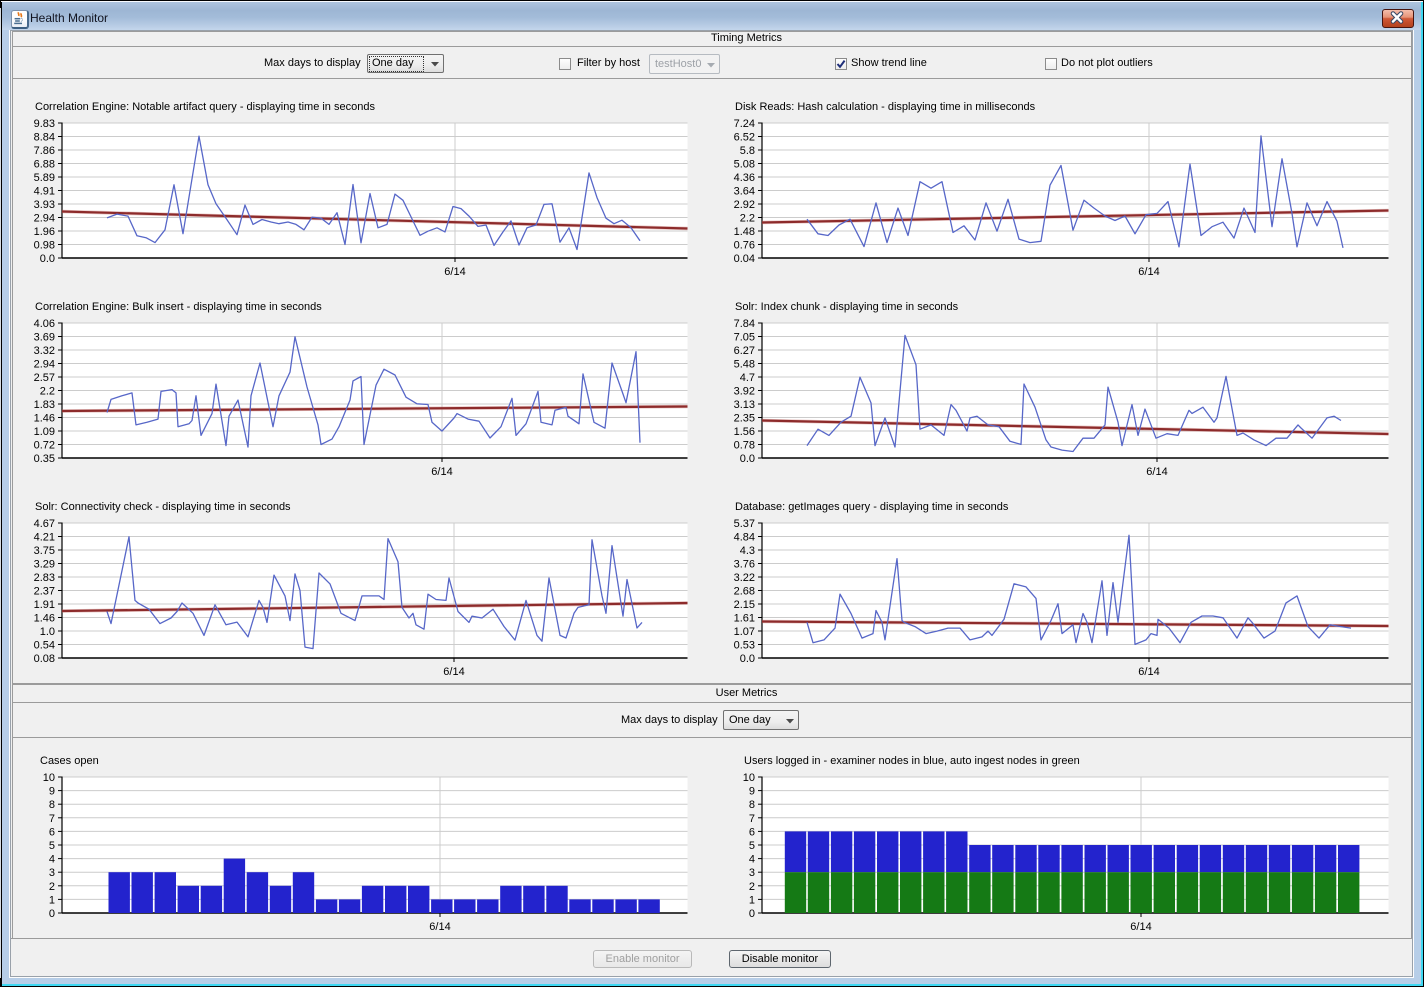  What do you see at coordinates (744, 192) in the screenshot?
I see `svg-text: 3.64` at bounding box center [744, 192].